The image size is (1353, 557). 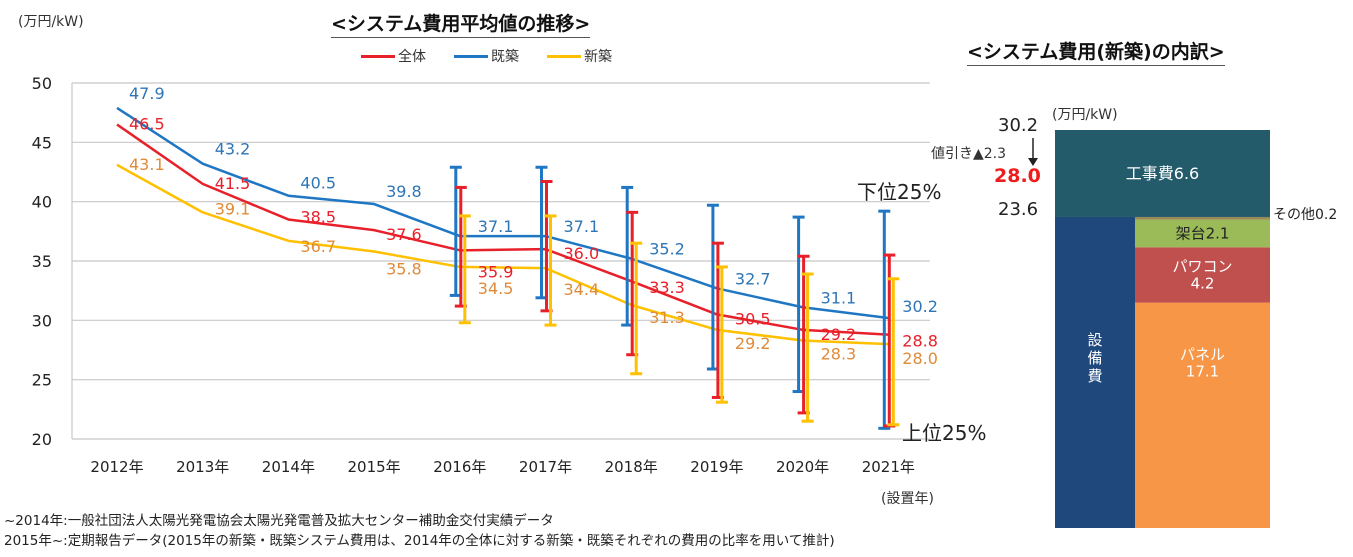 What do you see at coordinates (1202, 371) in the screenshot?
I see `segment-label-パネル: 17.1` at bounding box center [1202, 371].